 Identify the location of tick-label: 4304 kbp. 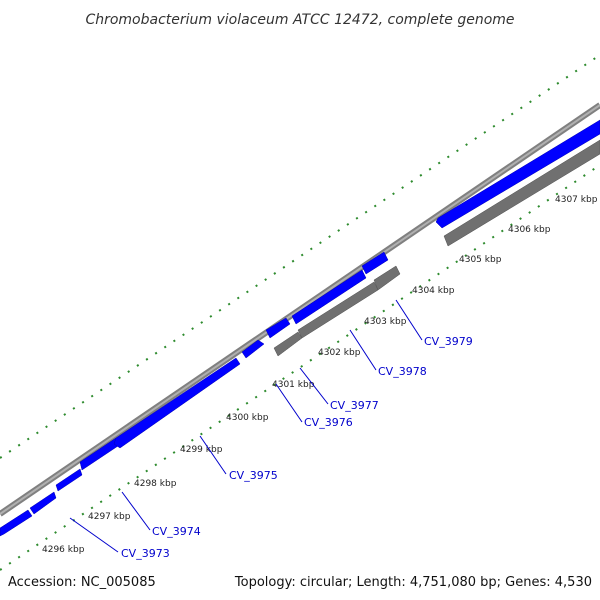
(433, 291).